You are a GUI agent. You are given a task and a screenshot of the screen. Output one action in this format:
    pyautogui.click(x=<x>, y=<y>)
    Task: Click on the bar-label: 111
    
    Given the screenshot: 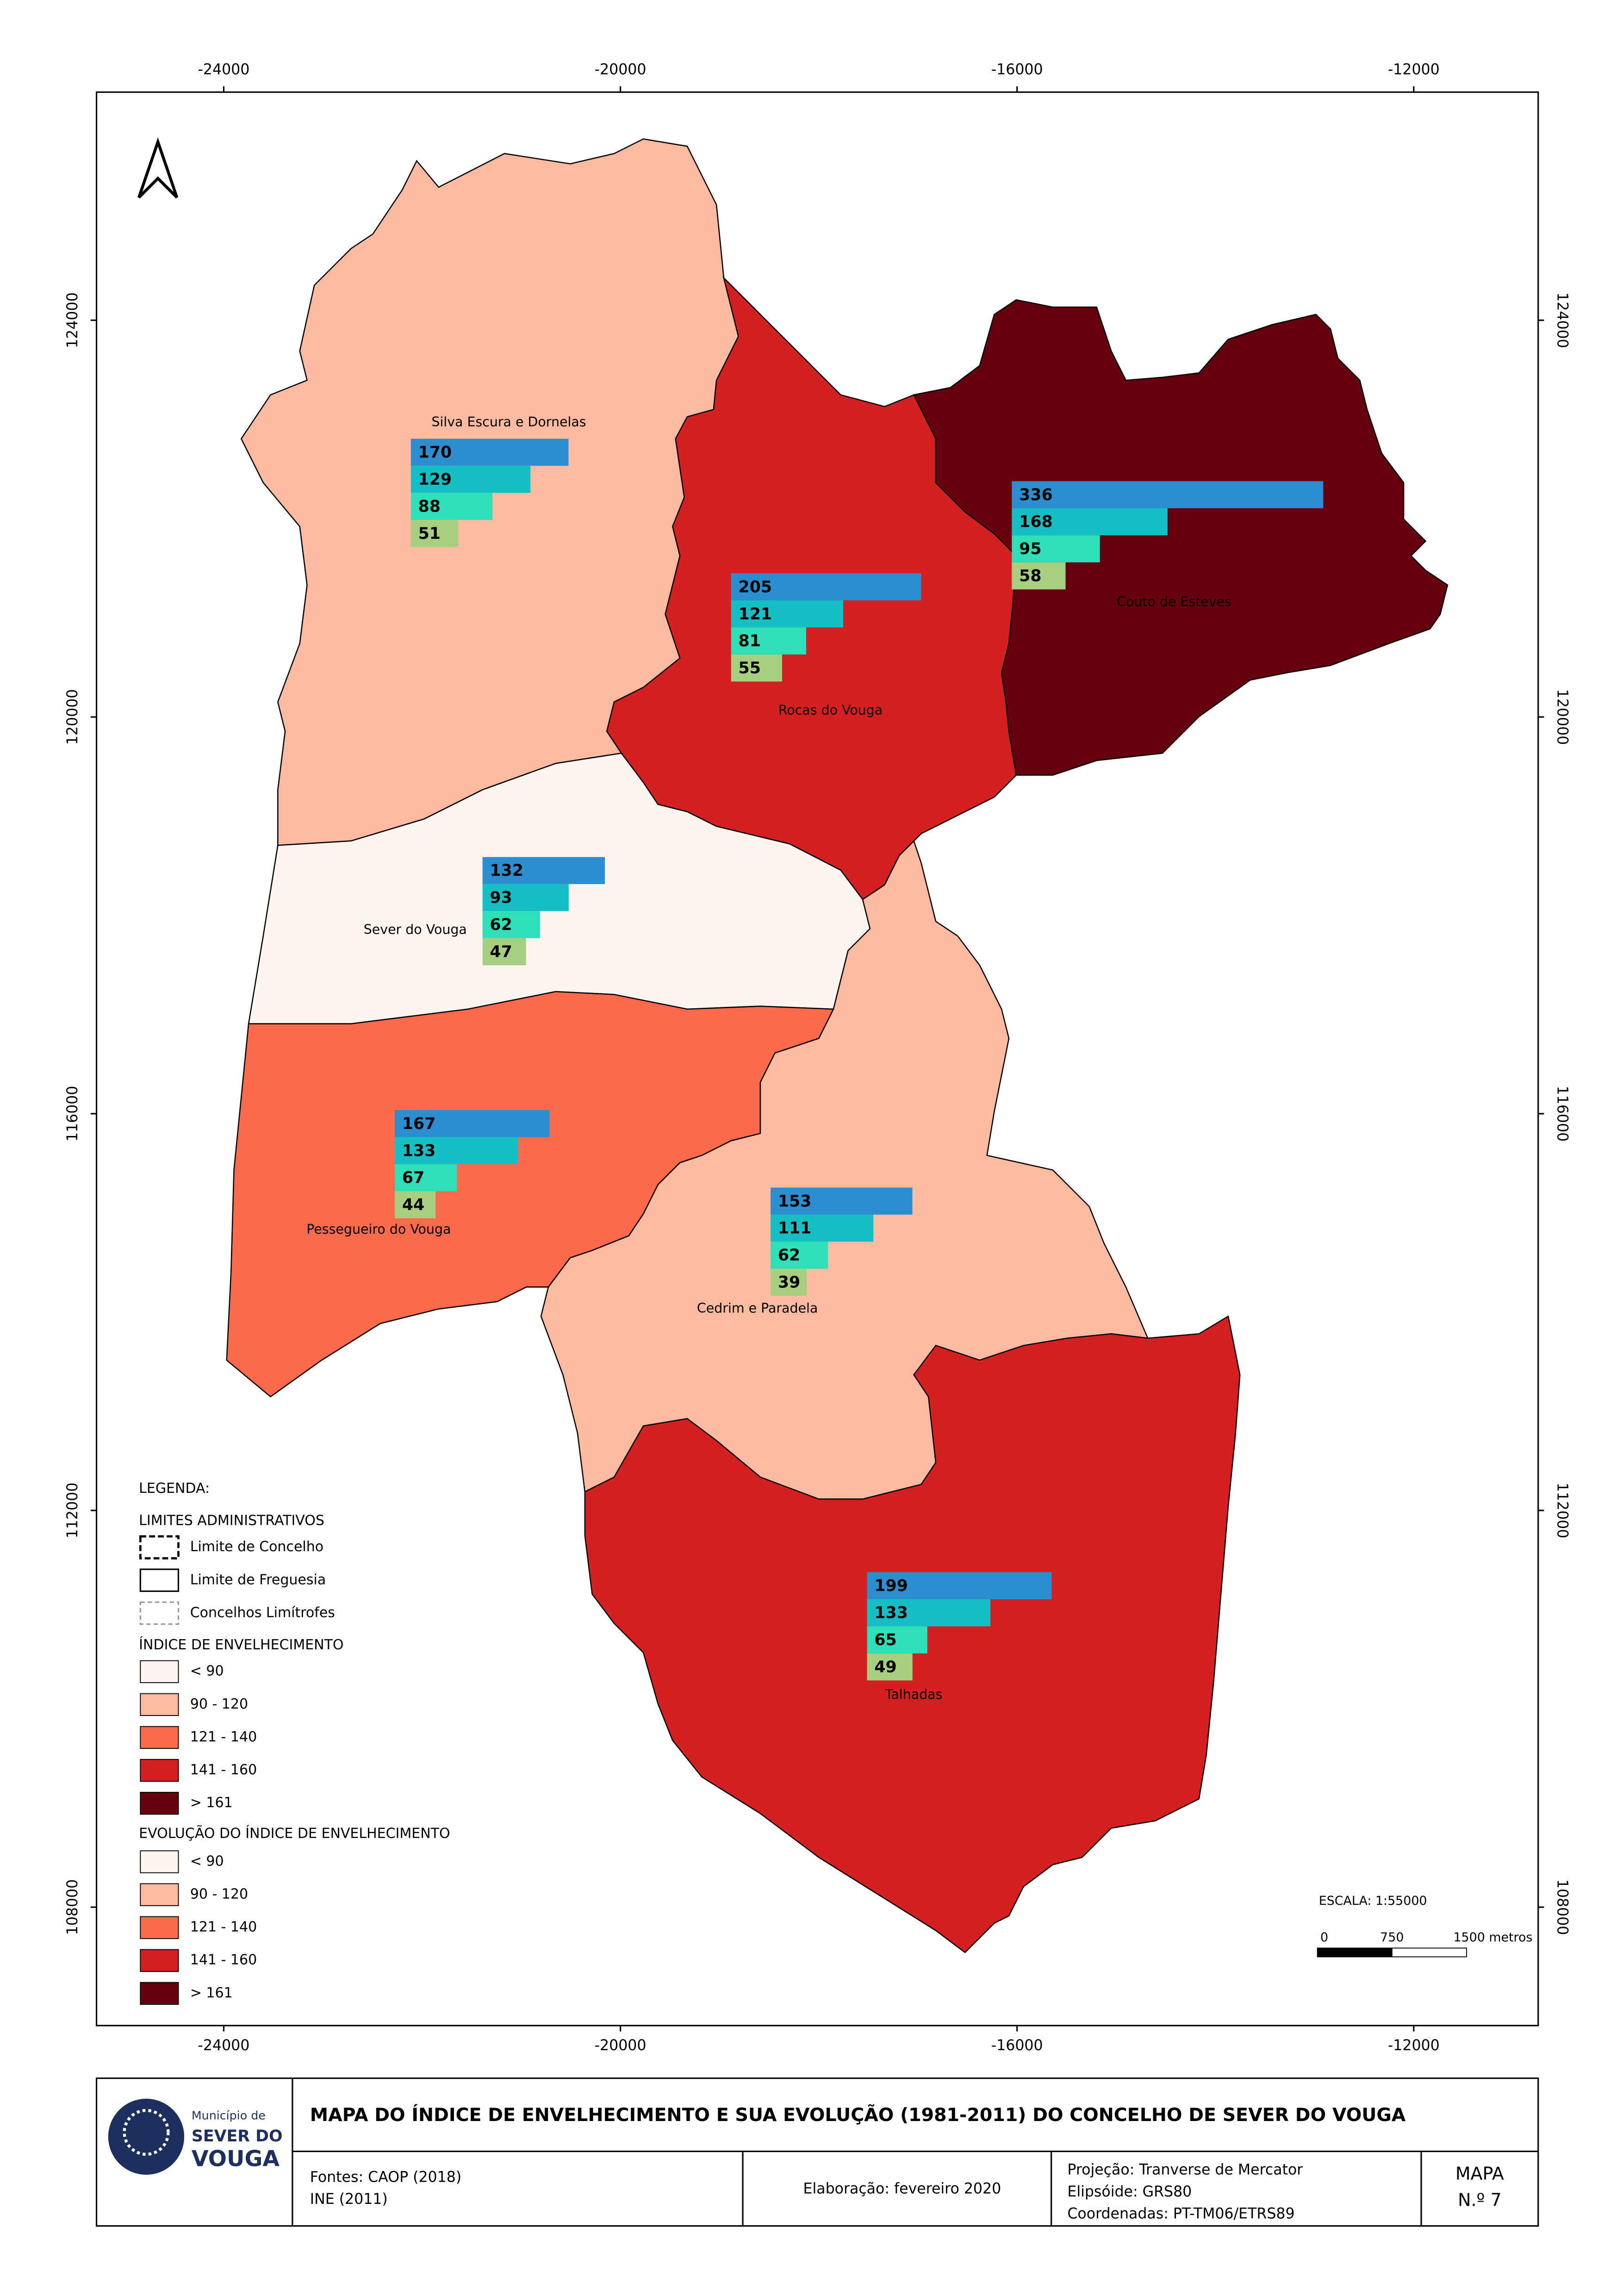 What is the action you would take?
    pyautogui.click(x=795, y=1228)
    